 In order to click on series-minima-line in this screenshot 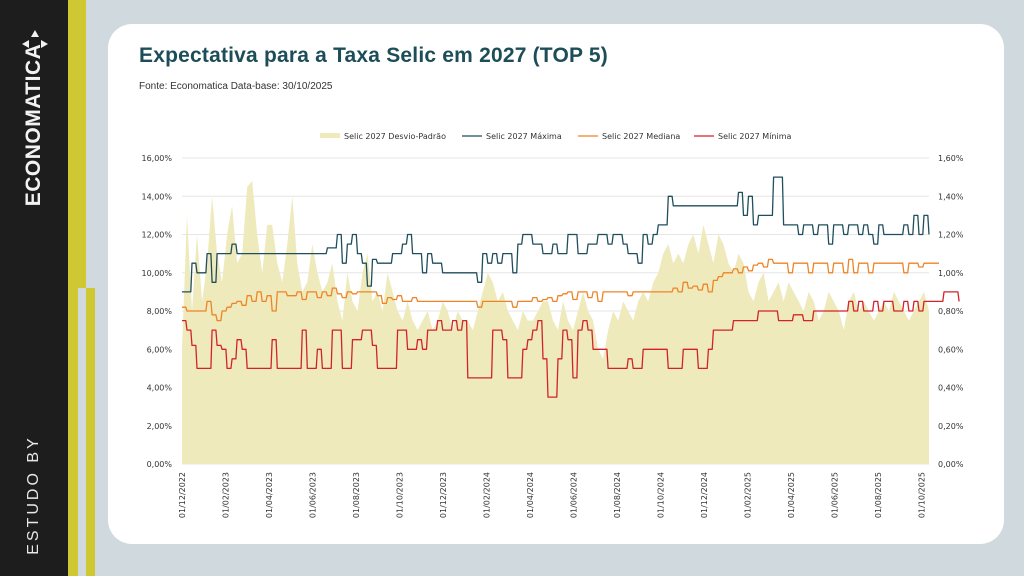, I will do `click(571, 344)`.